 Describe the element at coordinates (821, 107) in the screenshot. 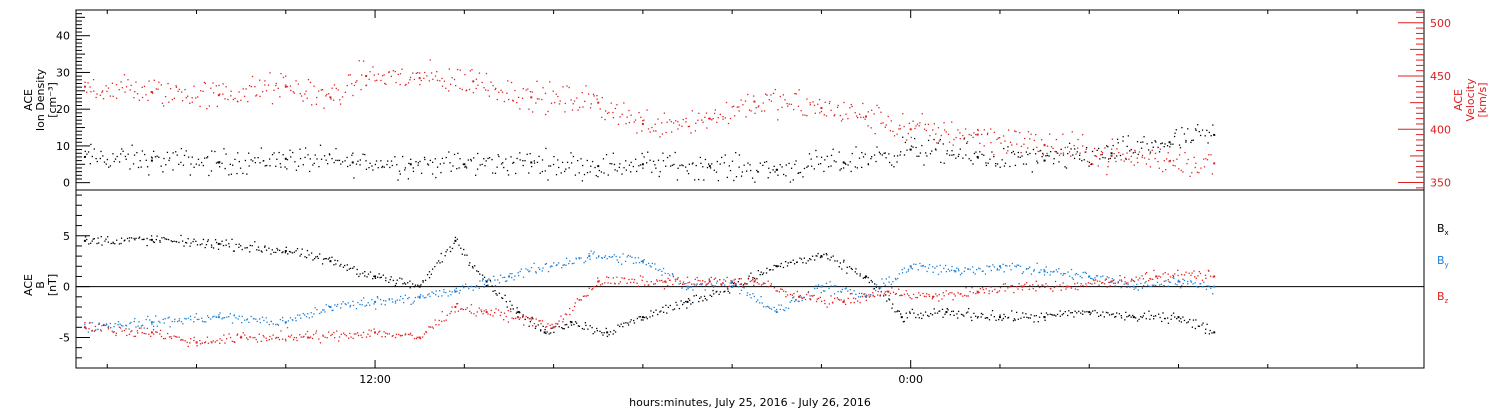

I see `velocity-point` at that location.